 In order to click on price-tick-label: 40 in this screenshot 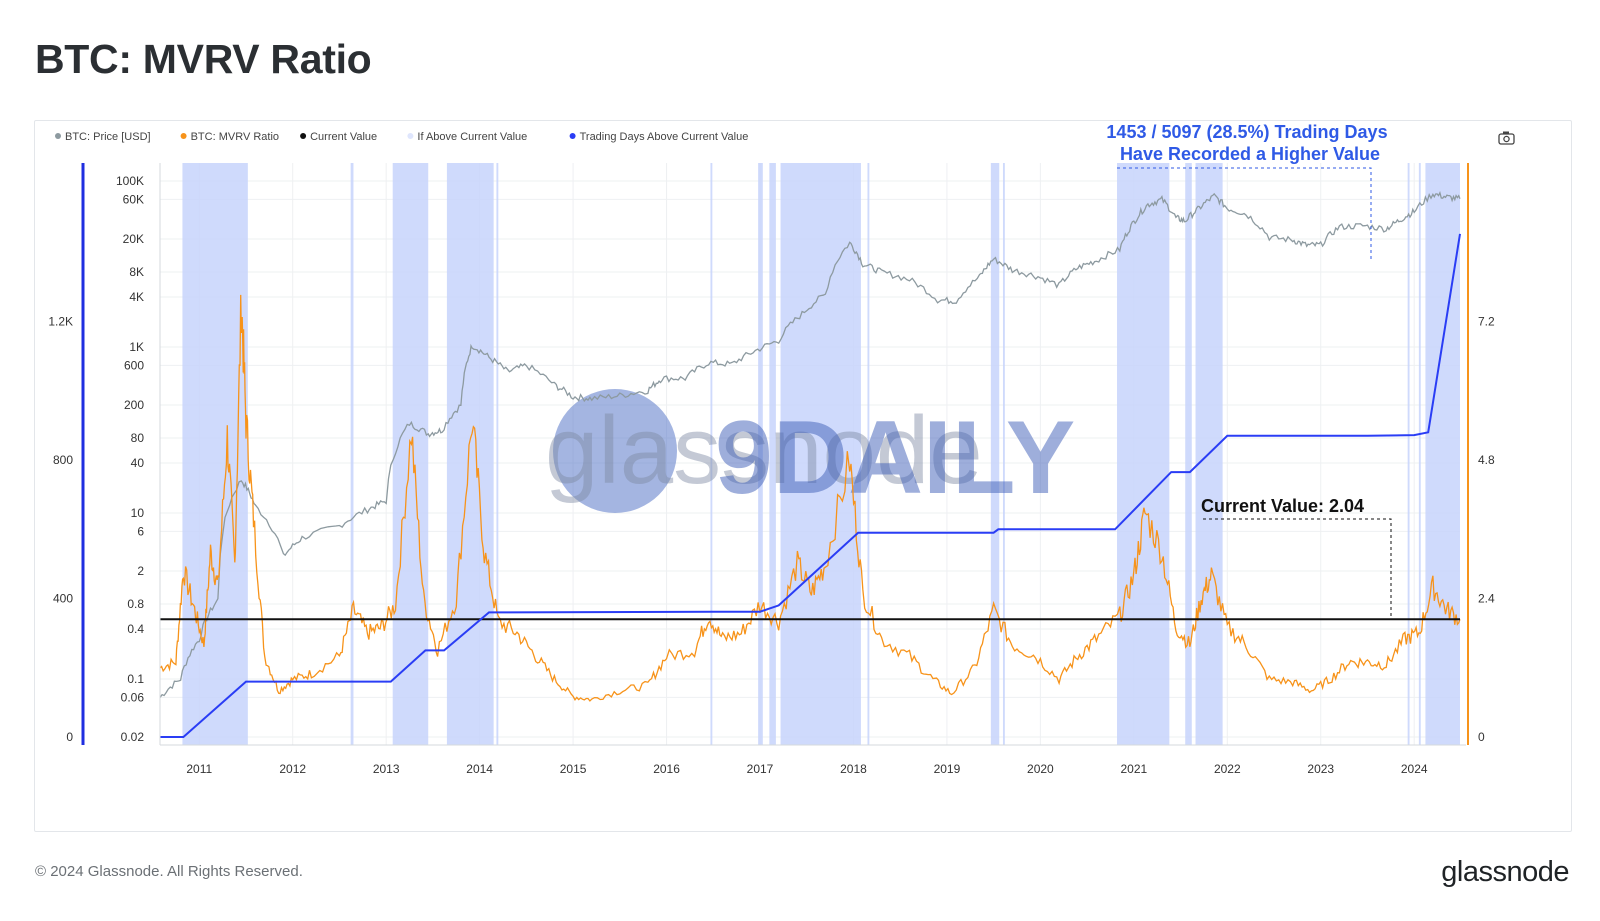, I will do `click(138, 463)`.